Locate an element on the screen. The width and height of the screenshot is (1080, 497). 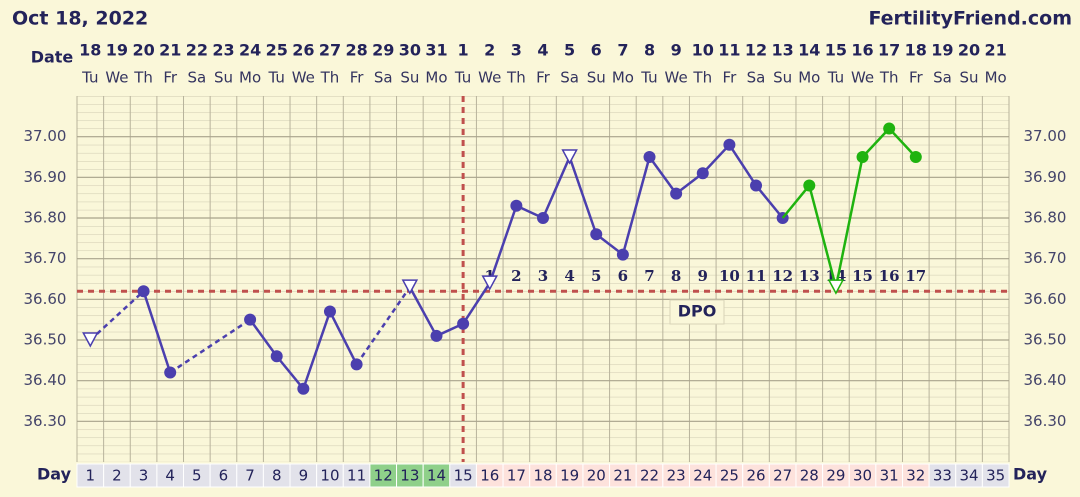
day-number: 23 is located at coordinates (676, 476).